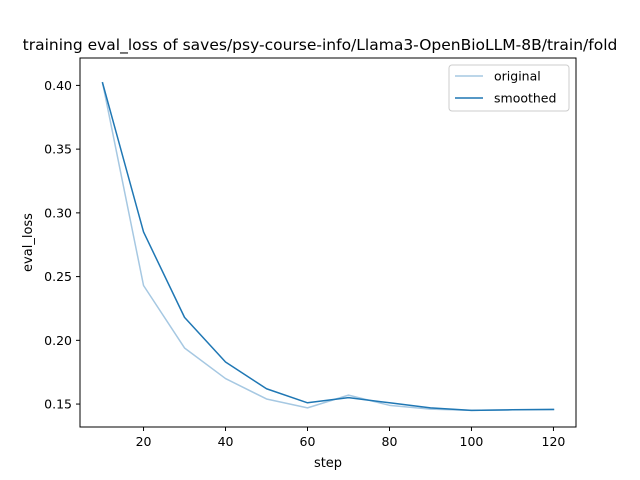 This screenshot has height=480, width=640. What do you see at coordinates (28, 242) in the screenshot?
I see `y-axis-label: eval_loss` at bounding box center [28, 242].